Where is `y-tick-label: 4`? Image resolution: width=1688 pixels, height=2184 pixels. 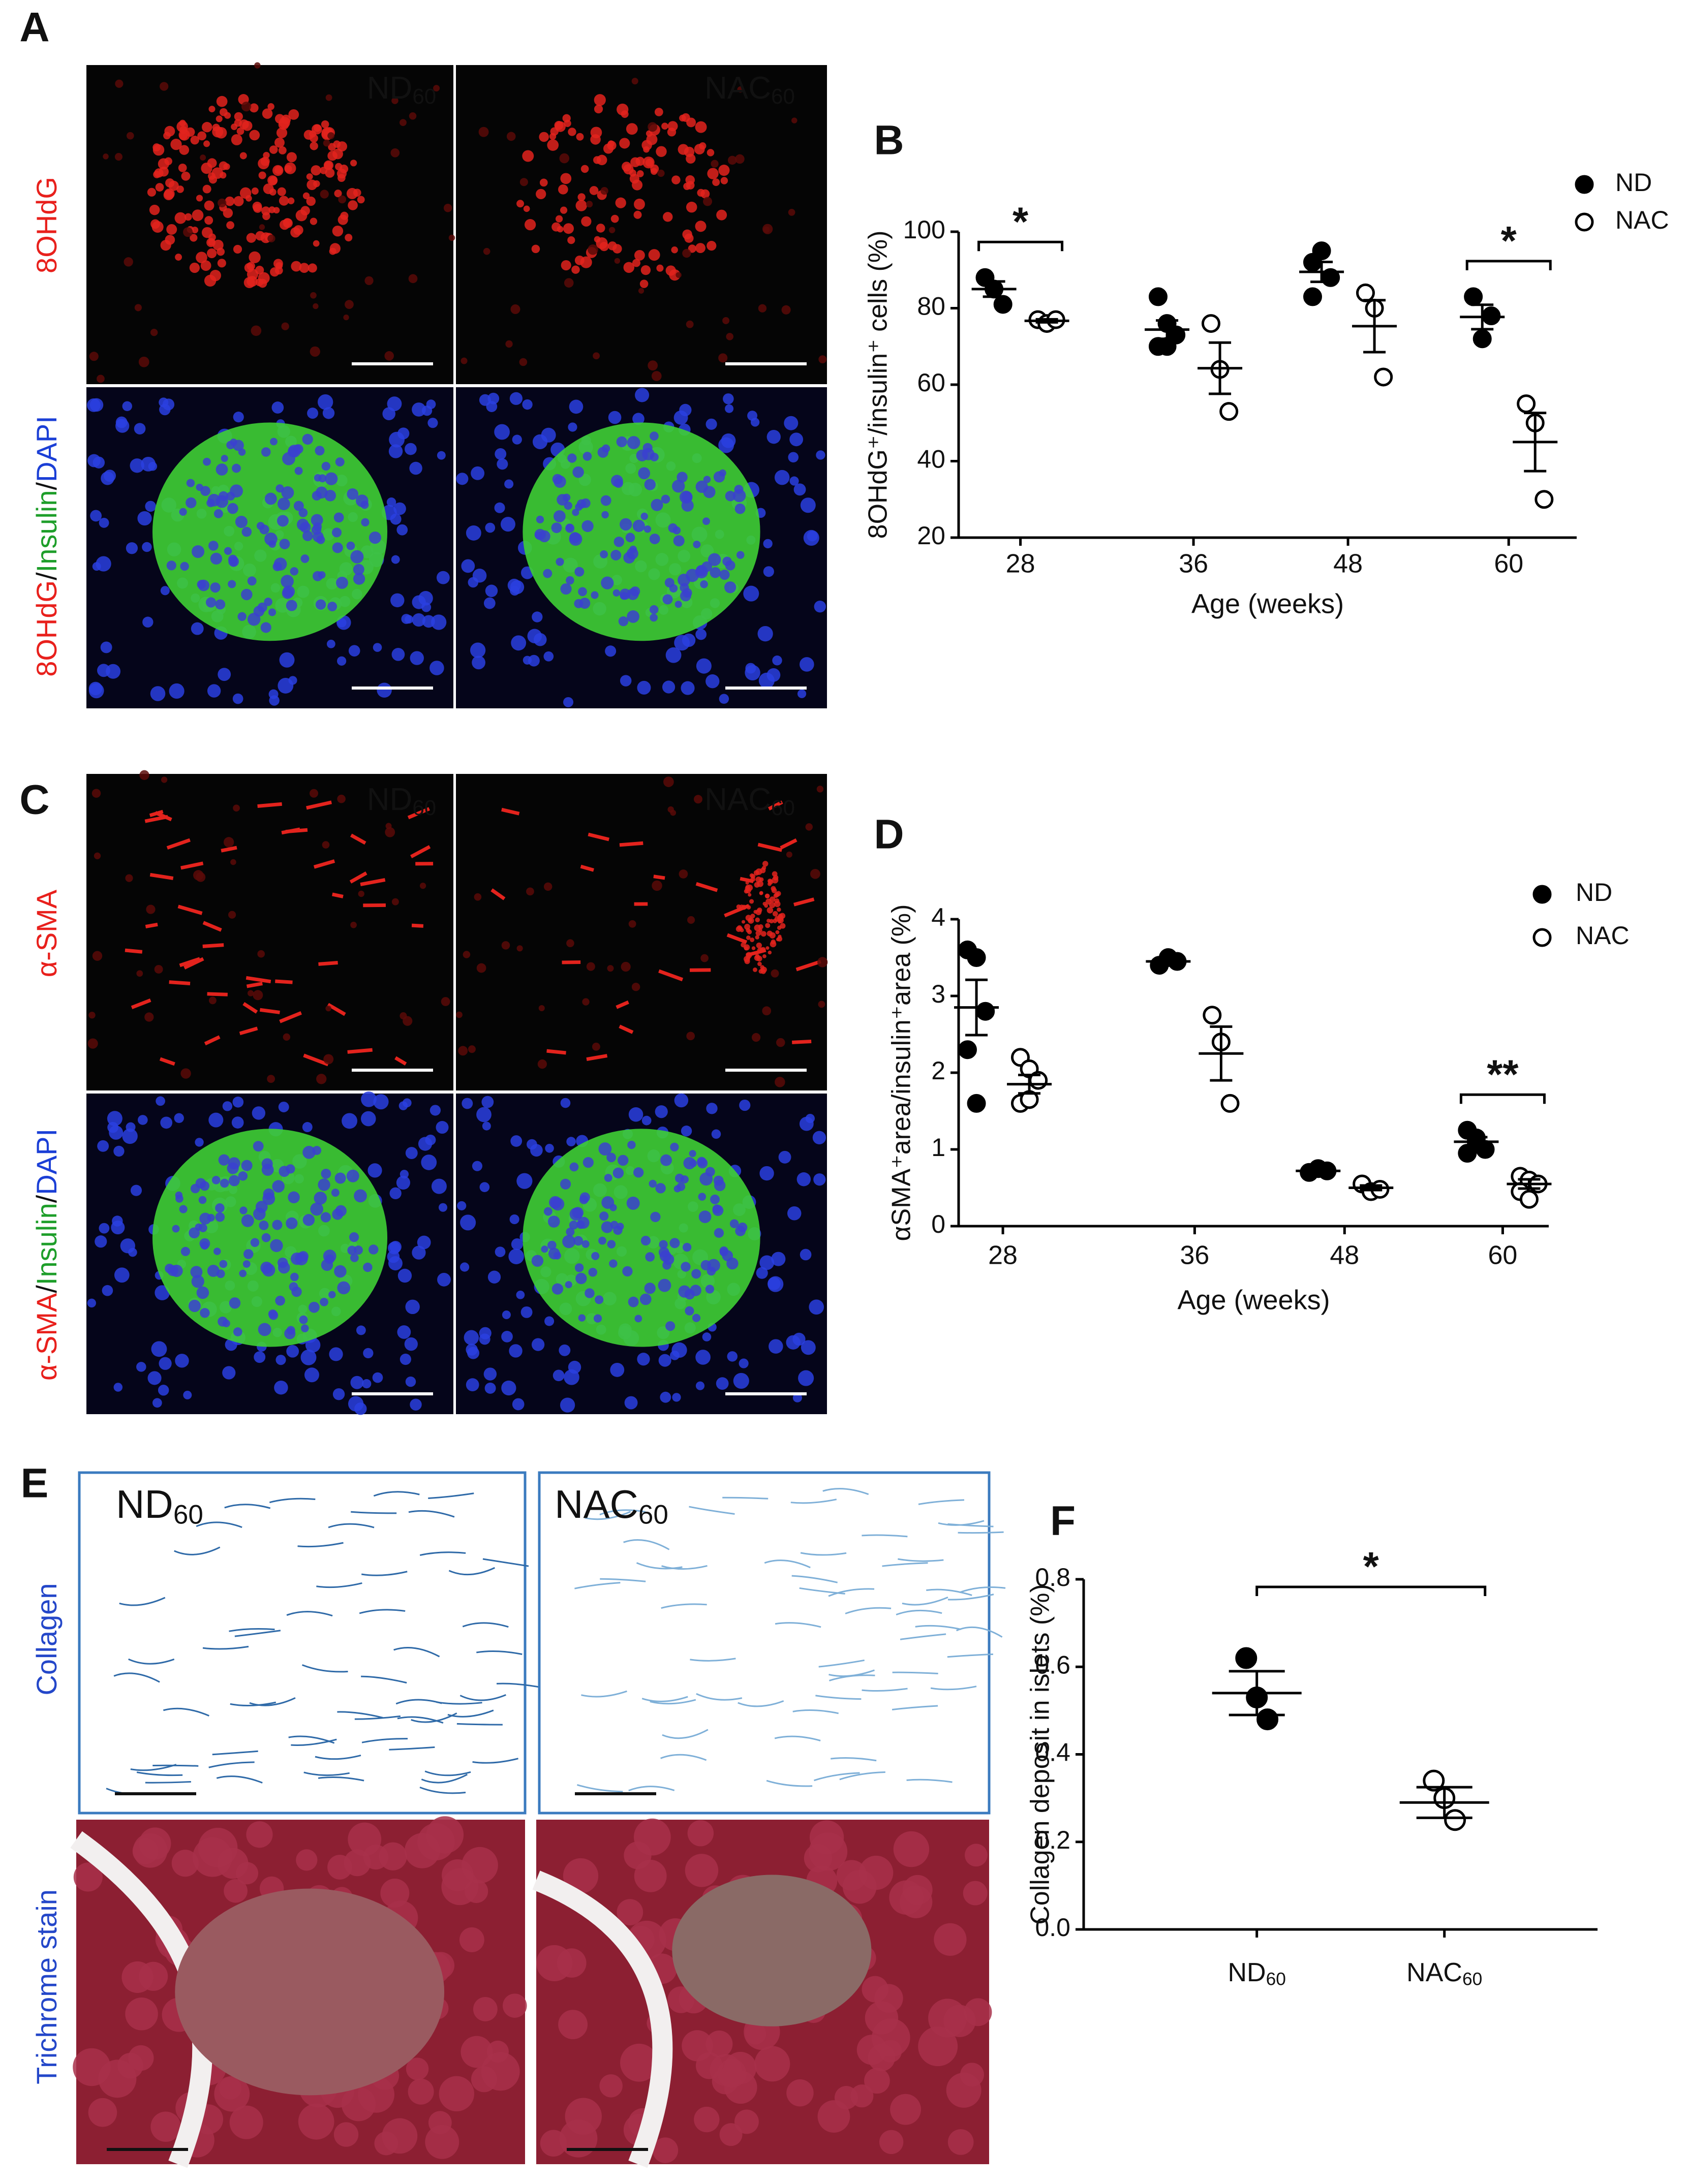 y-tick-label: 4 is located at coordinates (938, 917).